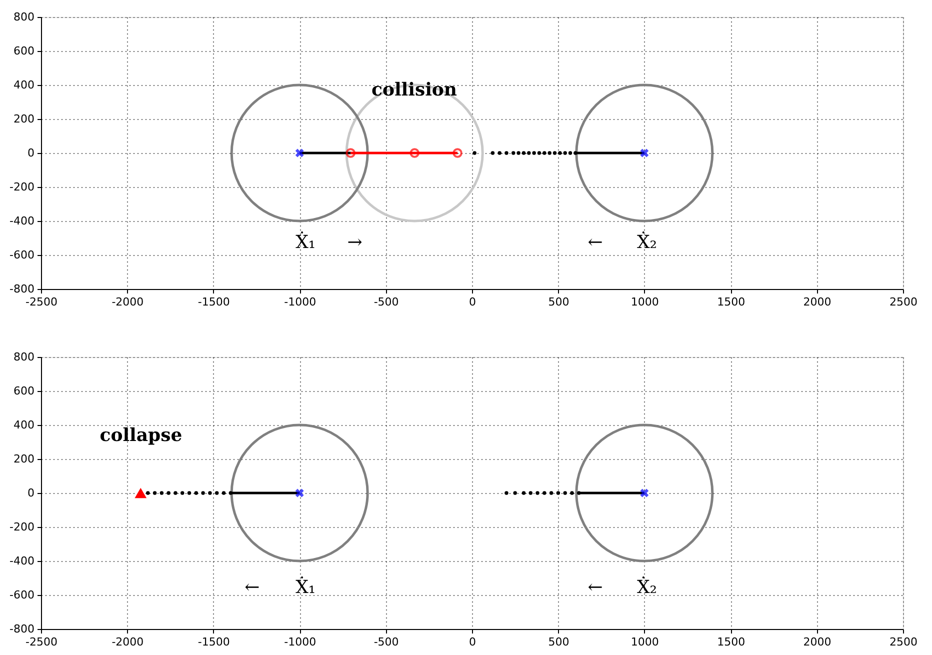 The height and width of the screenshot is (655, 932). What do you see at coordinates (414, 89) in the screenshot?
I see `annotation: collision` at bounding box center [414, 89].